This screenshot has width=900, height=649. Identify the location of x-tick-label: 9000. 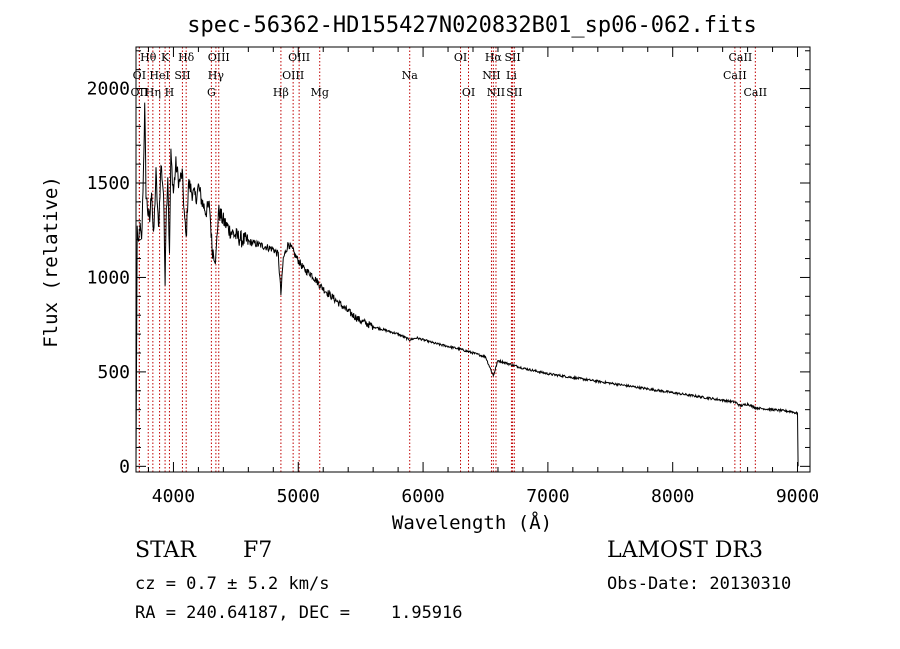
(797, 496).